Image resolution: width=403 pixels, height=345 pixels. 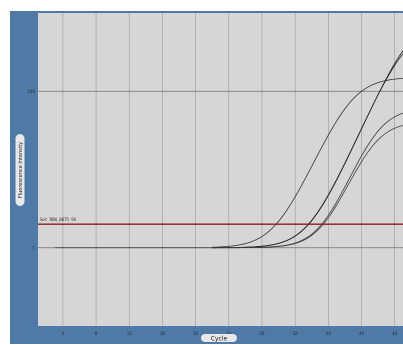 I want to click on x-tick-label: 44, so click(x=395, y=333).